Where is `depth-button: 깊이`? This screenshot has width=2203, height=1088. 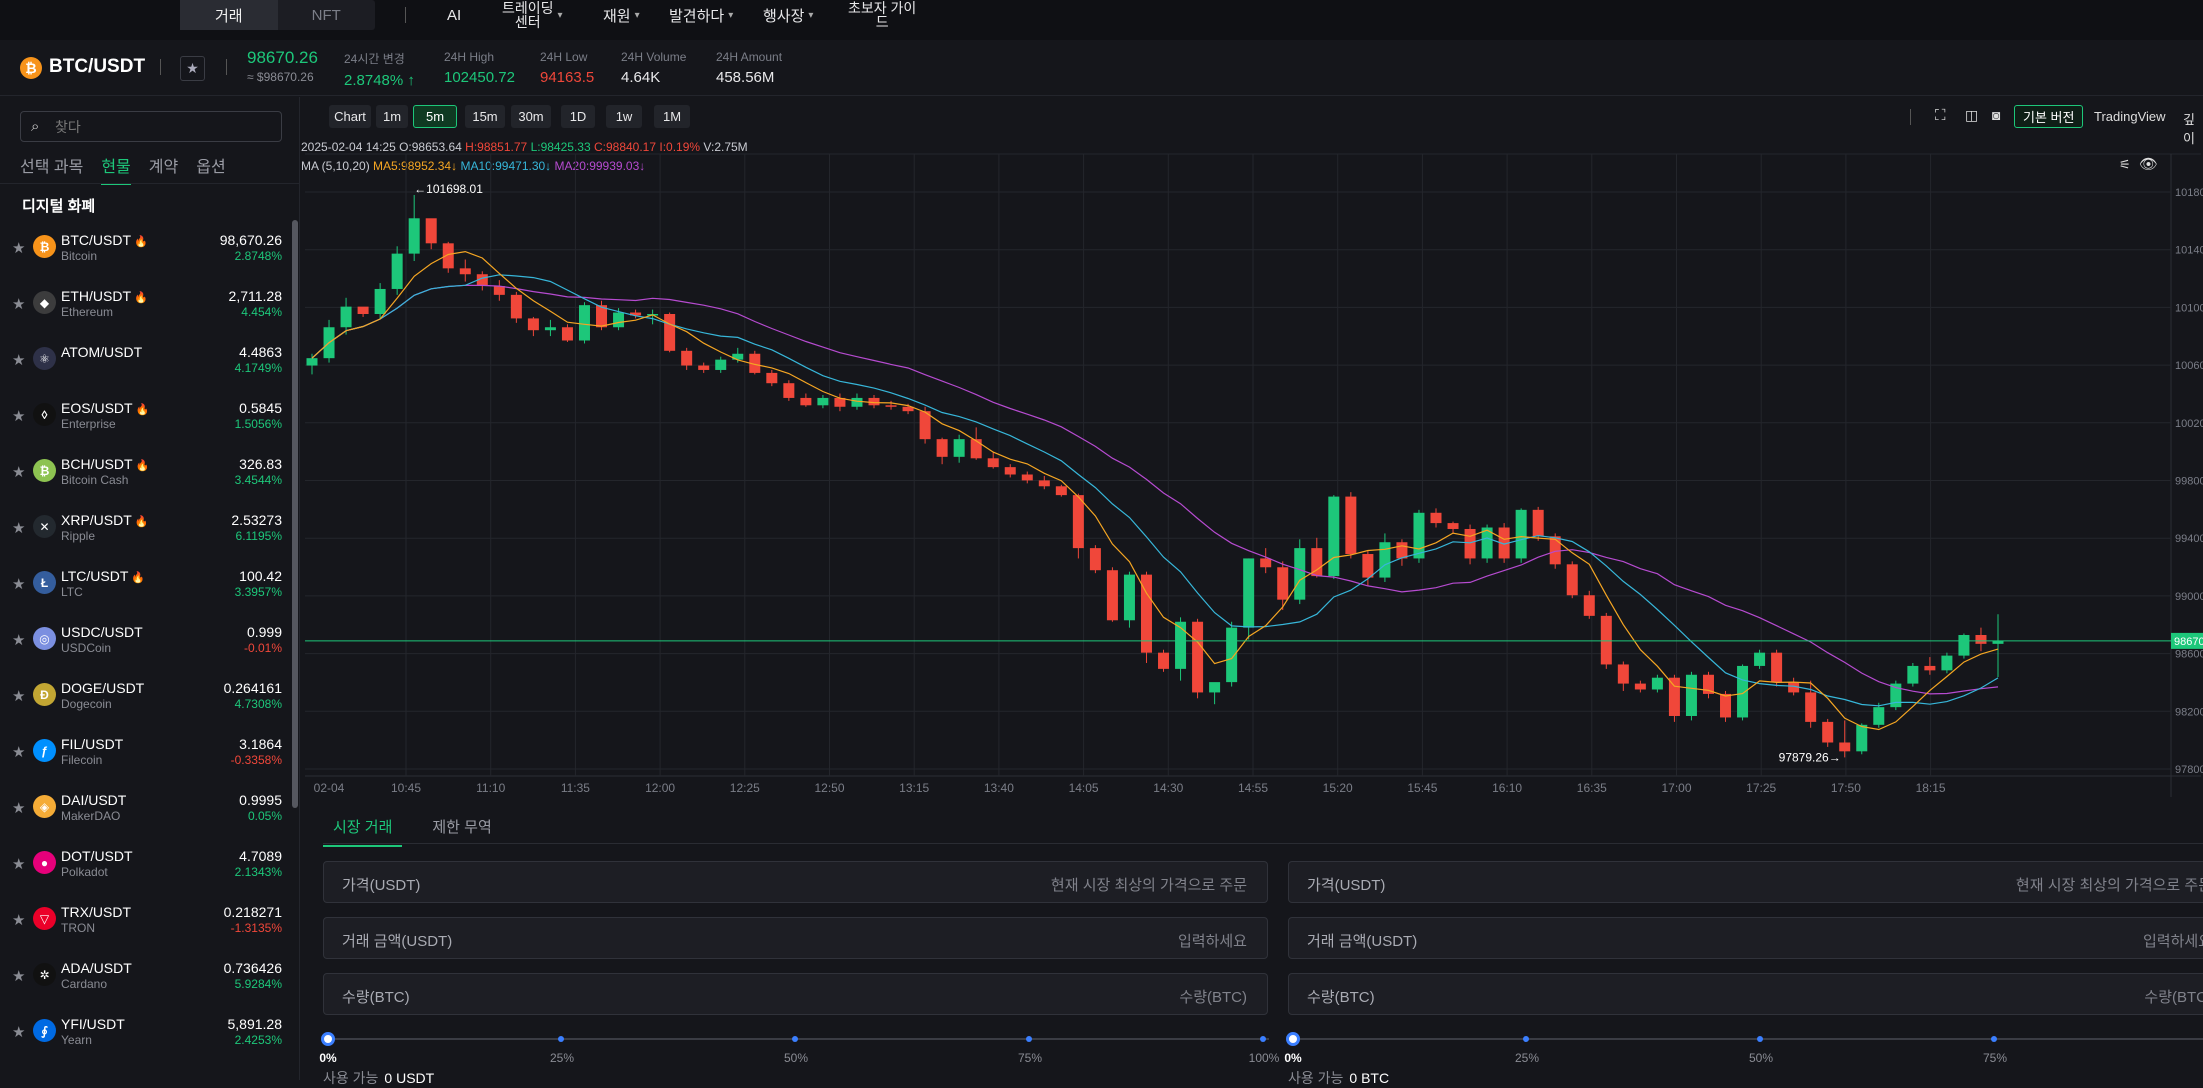
depth-button: 깊이 is located at coordinates (2189, 129).